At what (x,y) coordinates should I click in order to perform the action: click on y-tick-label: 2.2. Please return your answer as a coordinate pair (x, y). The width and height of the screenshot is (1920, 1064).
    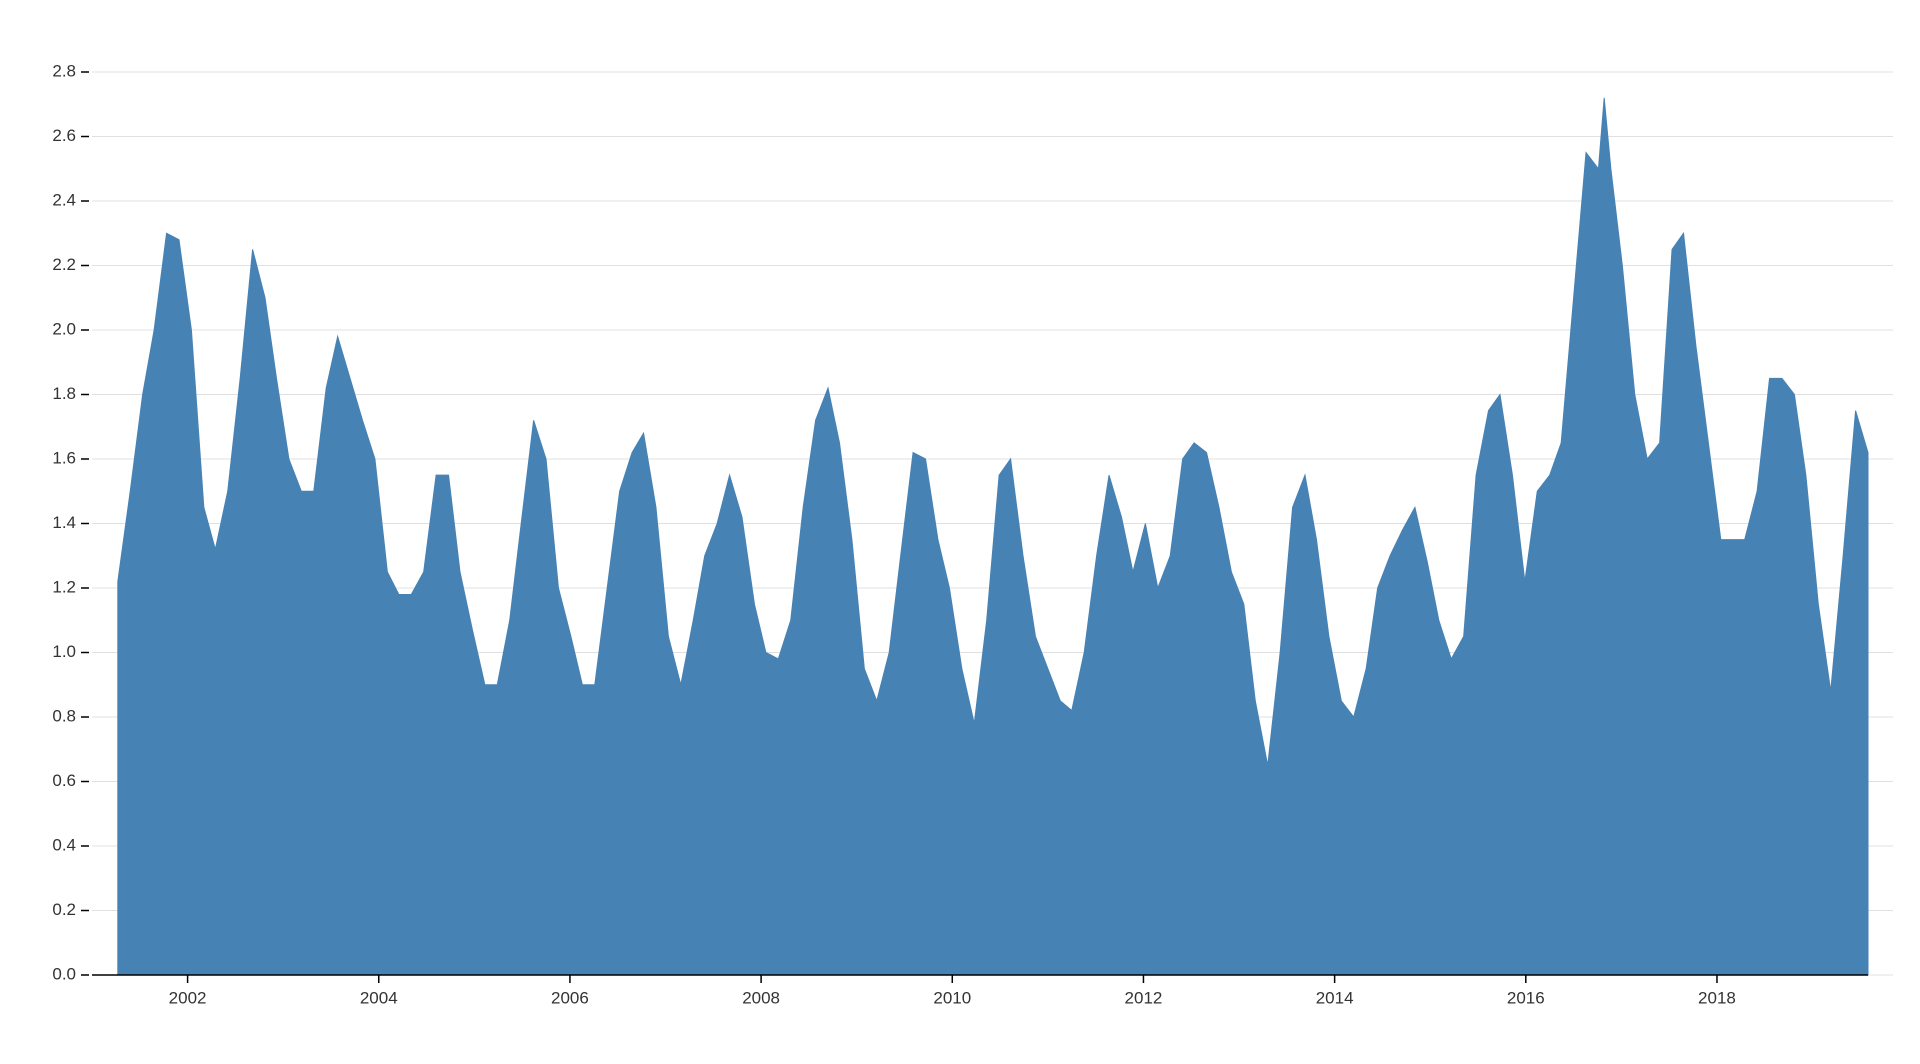
    Looking at the image, I should click on (64, 264).